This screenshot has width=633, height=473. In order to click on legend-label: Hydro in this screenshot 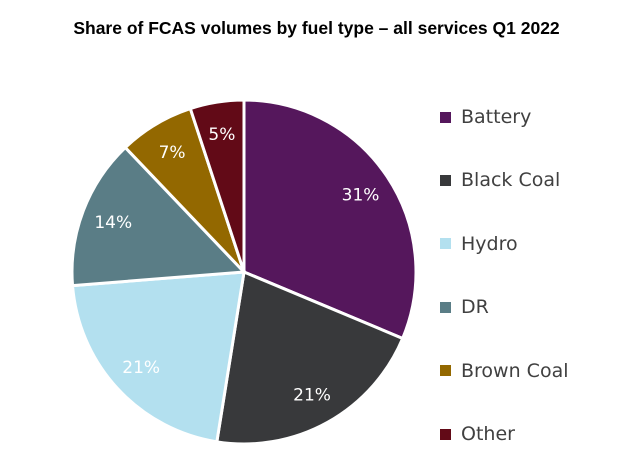, I will do `click(489, 243)`.